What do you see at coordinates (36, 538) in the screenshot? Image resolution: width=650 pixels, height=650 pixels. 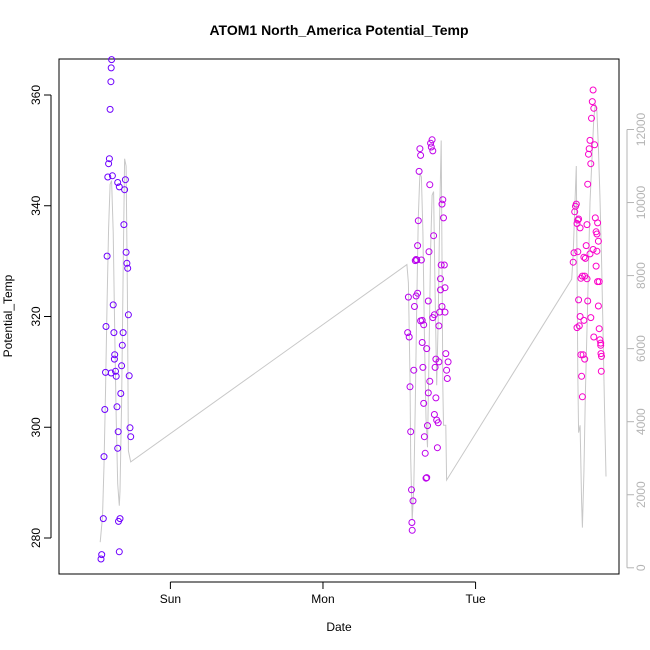 I see `y-tick-label-left: 280` at bounding box center [36, 538].